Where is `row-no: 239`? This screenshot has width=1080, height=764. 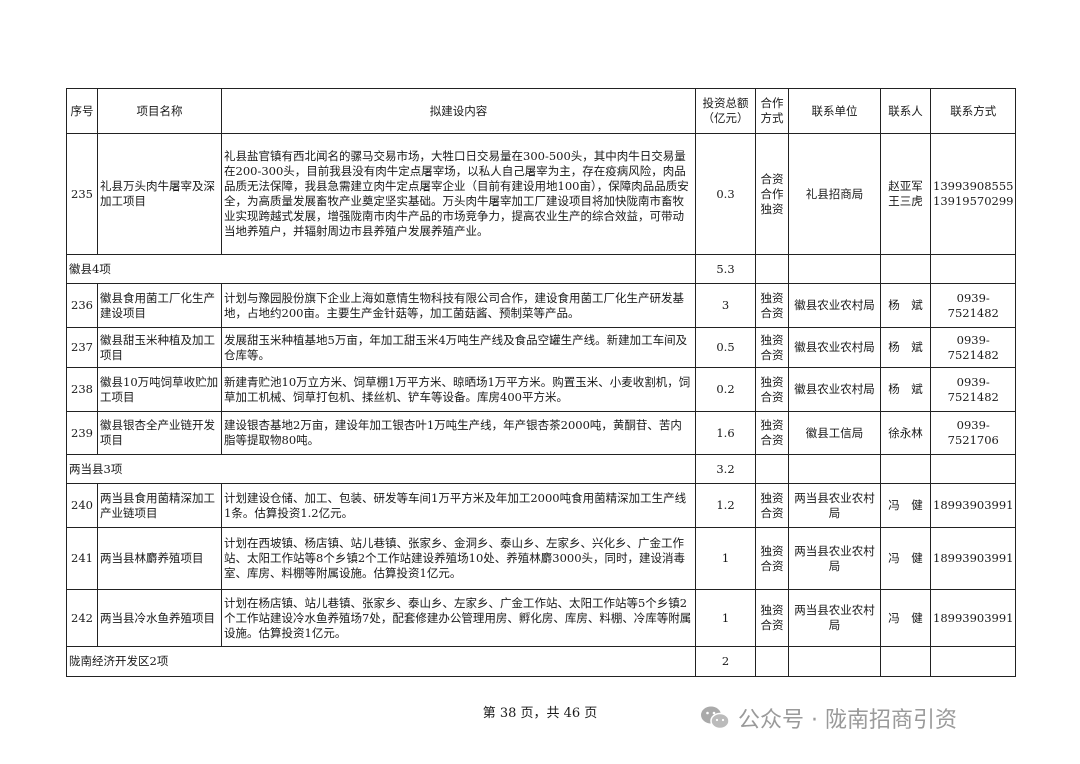
row-no: 239 is located at coordinates (82, 433).